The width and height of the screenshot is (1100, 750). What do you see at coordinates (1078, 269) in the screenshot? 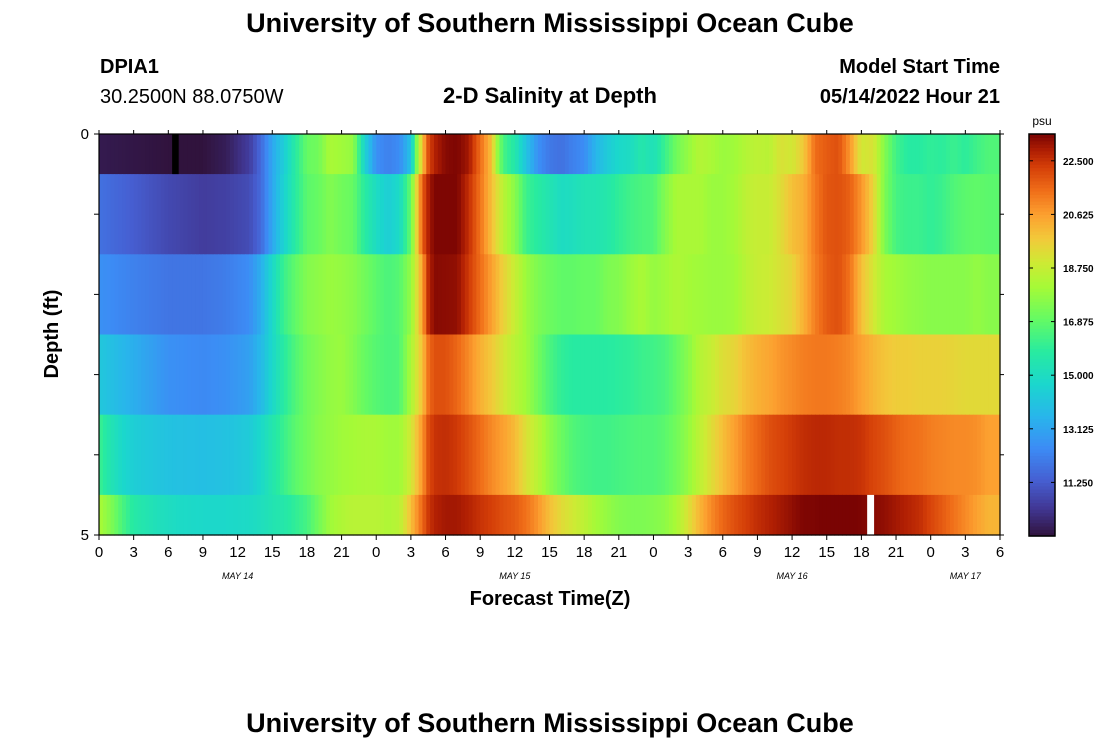
I see `colorbar-tick-label: 18.750` at bounding box center [1078, 269].